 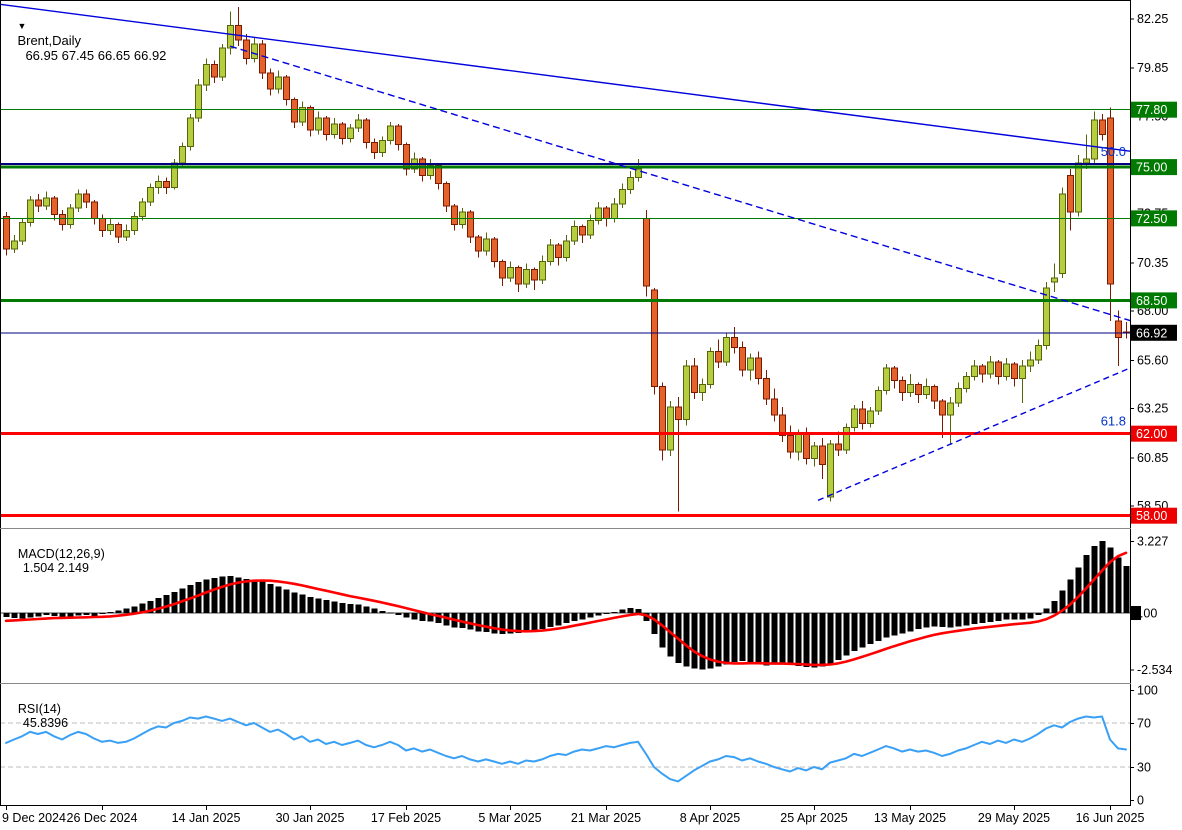 What do you see at coordinates (45, 723) in the screenshot?
I see `rsi-value: 45.8396` at bounding box center [45, 723].